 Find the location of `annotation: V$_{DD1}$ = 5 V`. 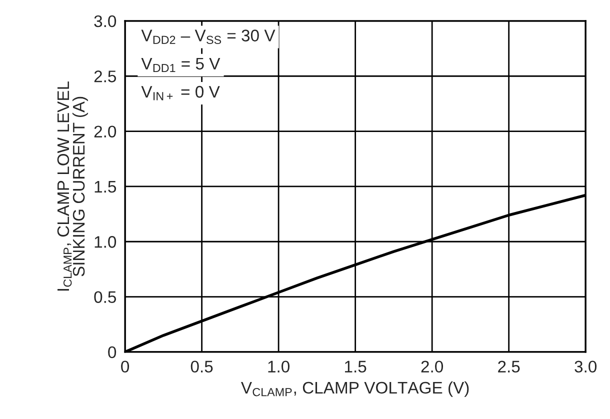

annotation: V$_{DD1}$ = 5 V is located at coordinates (180, 65).